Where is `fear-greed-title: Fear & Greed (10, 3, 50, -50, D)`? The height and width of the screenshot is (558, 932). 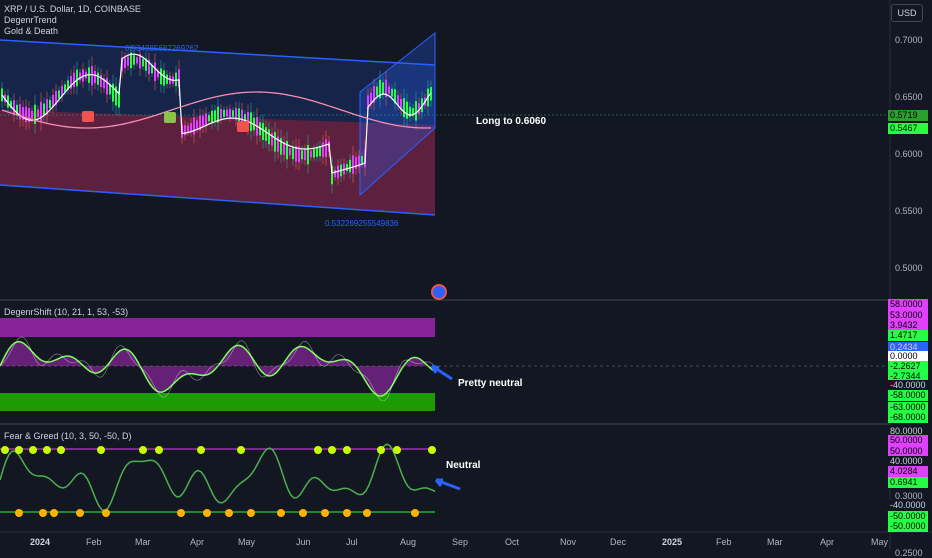 fear-greed-title: Fear & Greed (10, 3, 50, -50, D) is located at coordinates (68, 436).